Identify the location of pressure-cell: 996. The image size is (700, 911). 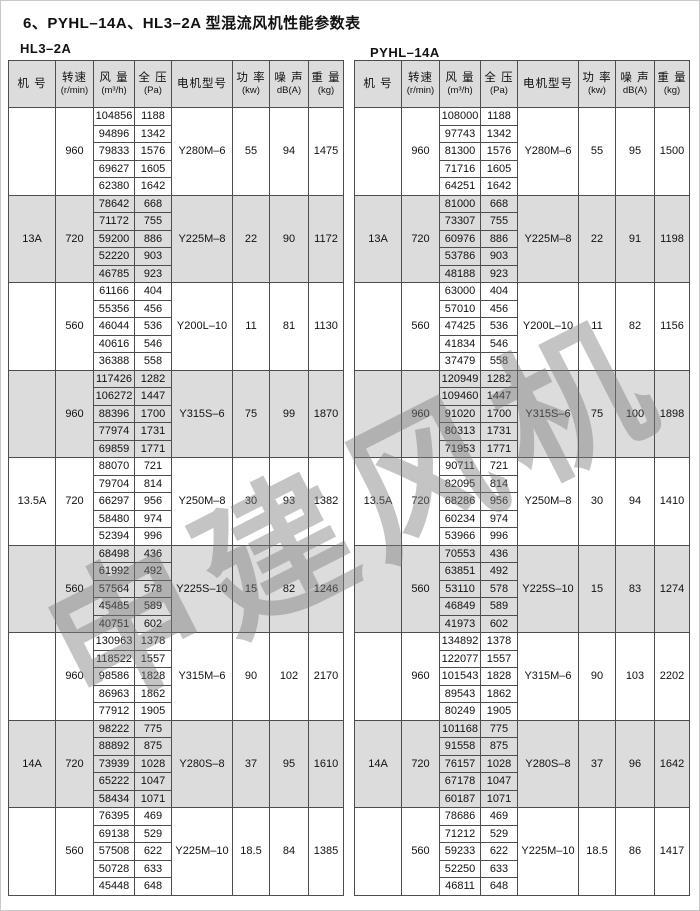
(153, 536).